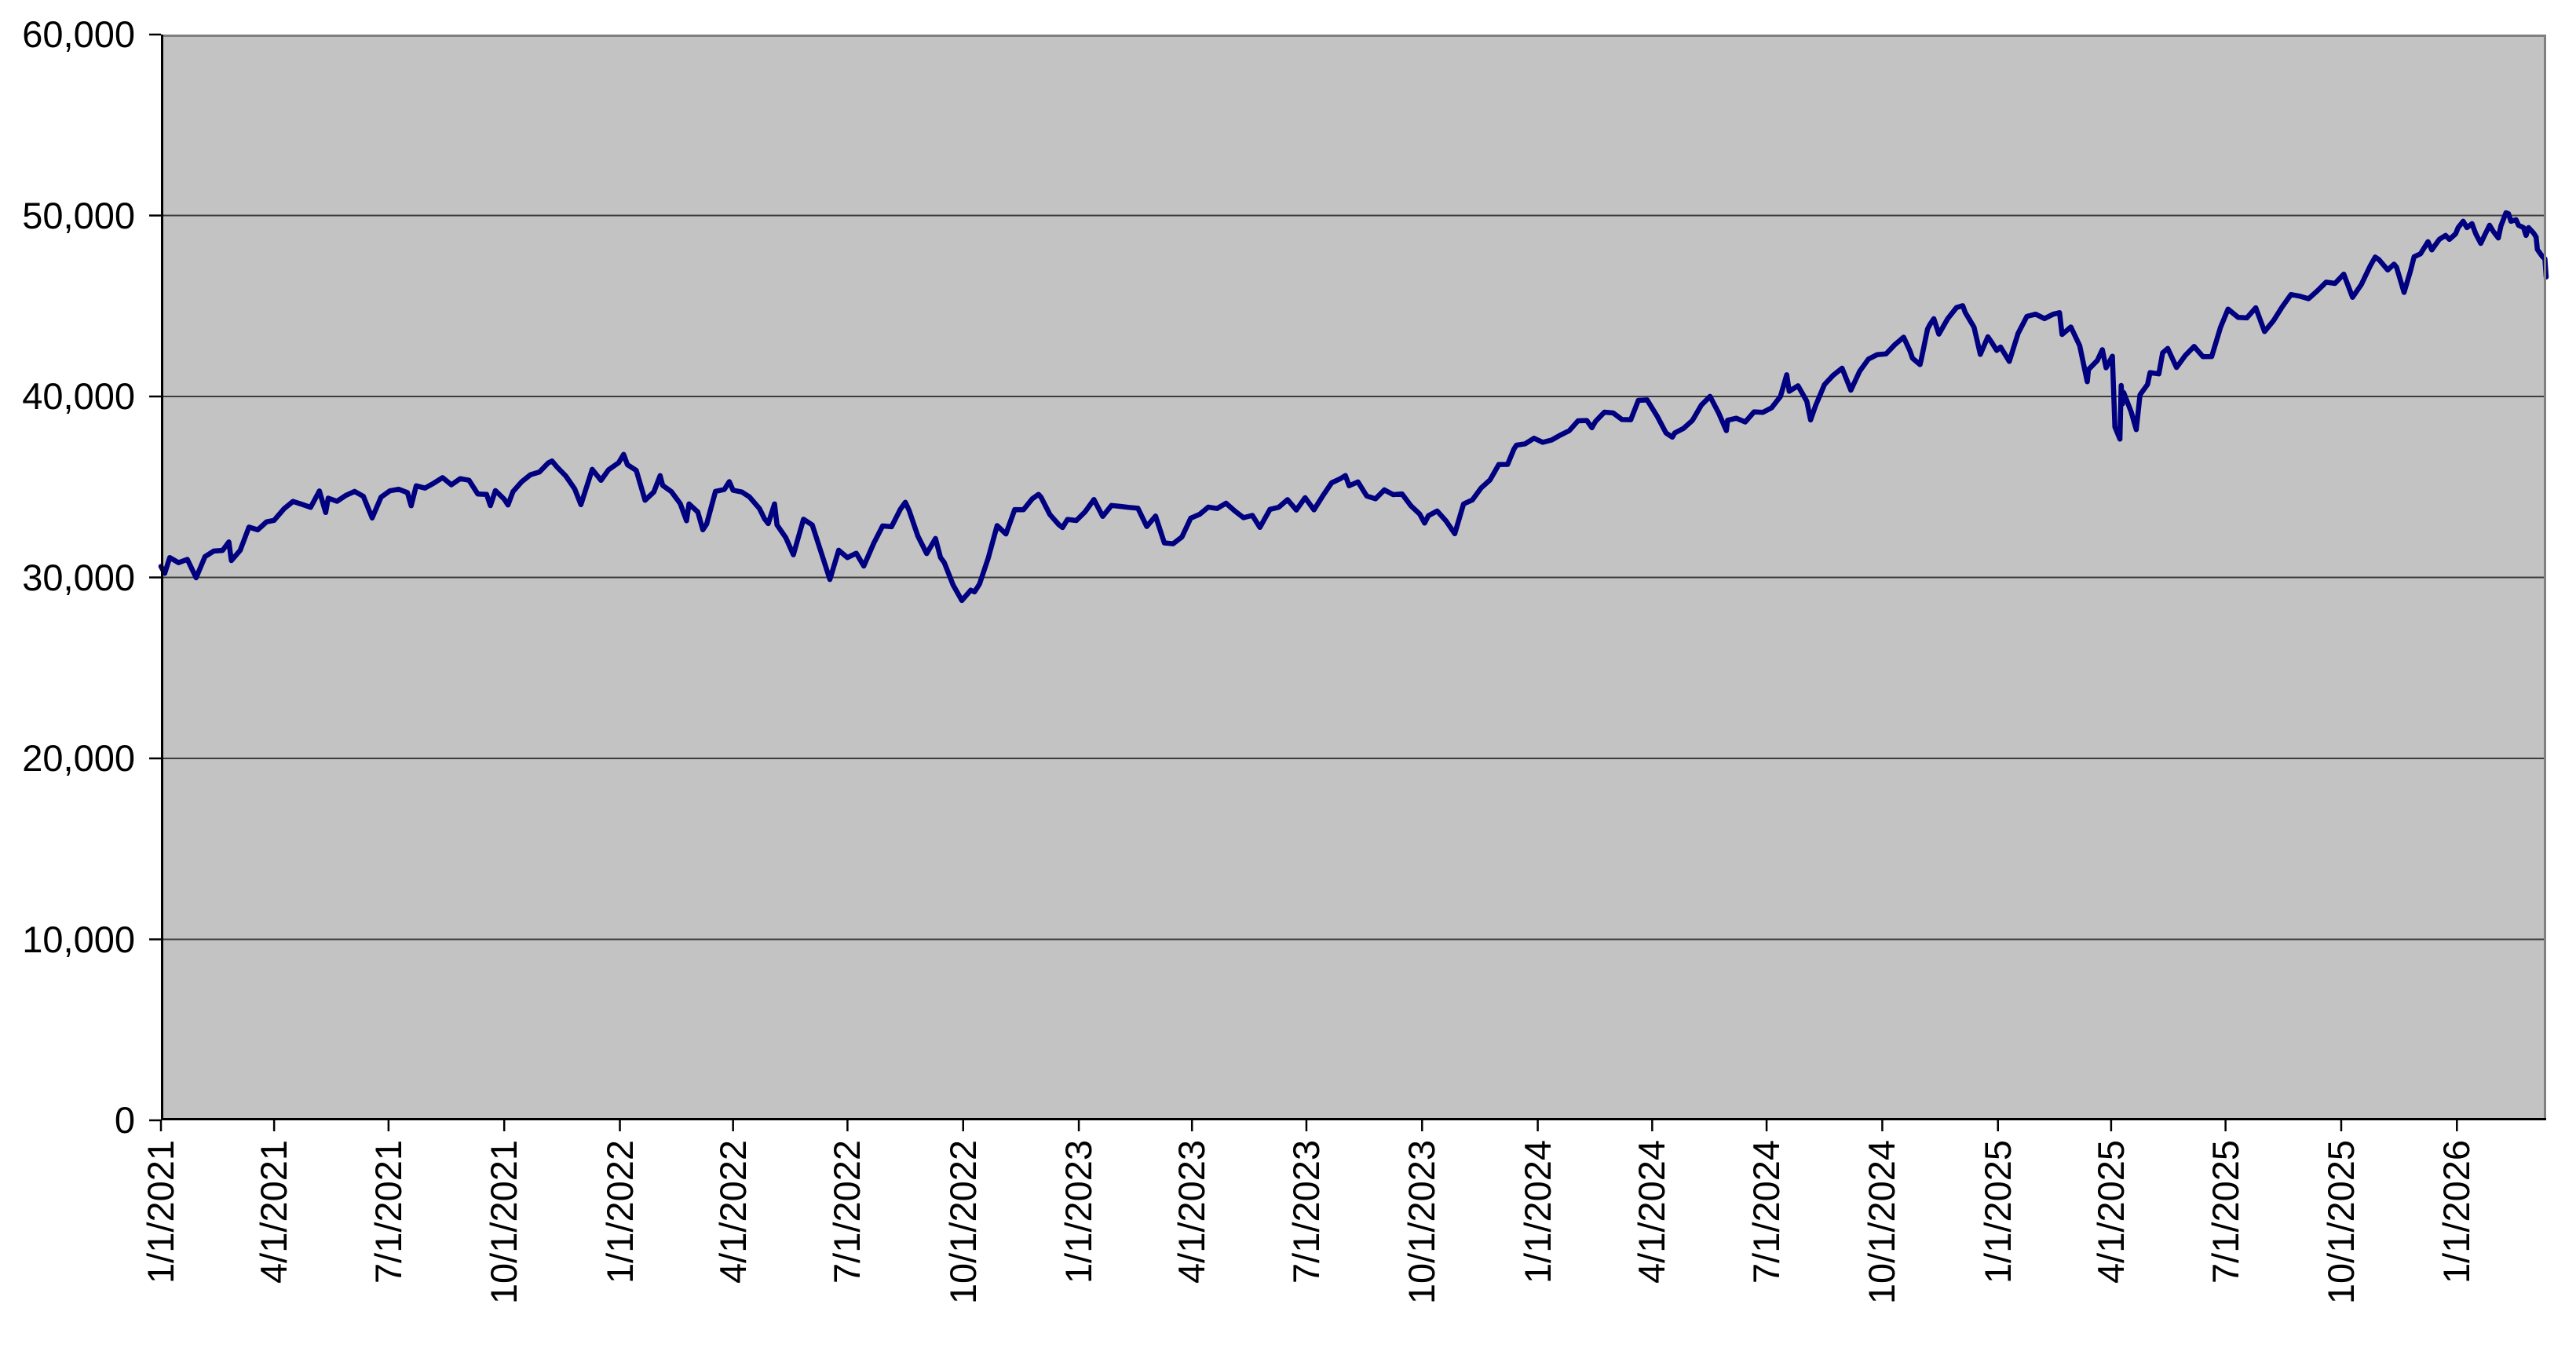 Image resolution: width=2576 pixels, height=1348 pixels. I want to click on y-axis-tick-label: 20,000, so click(78, 758).